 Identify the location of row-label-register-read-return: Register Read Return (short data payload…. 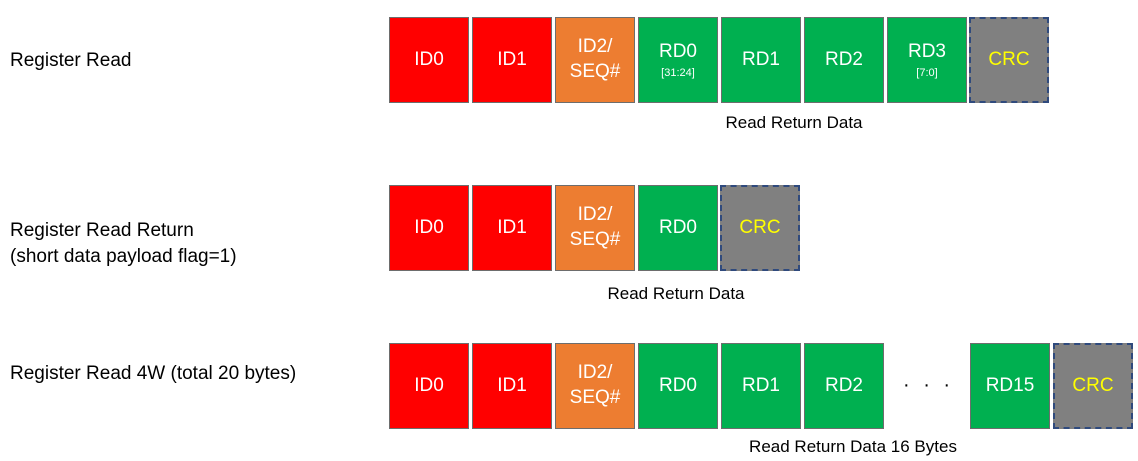
(123, 243).